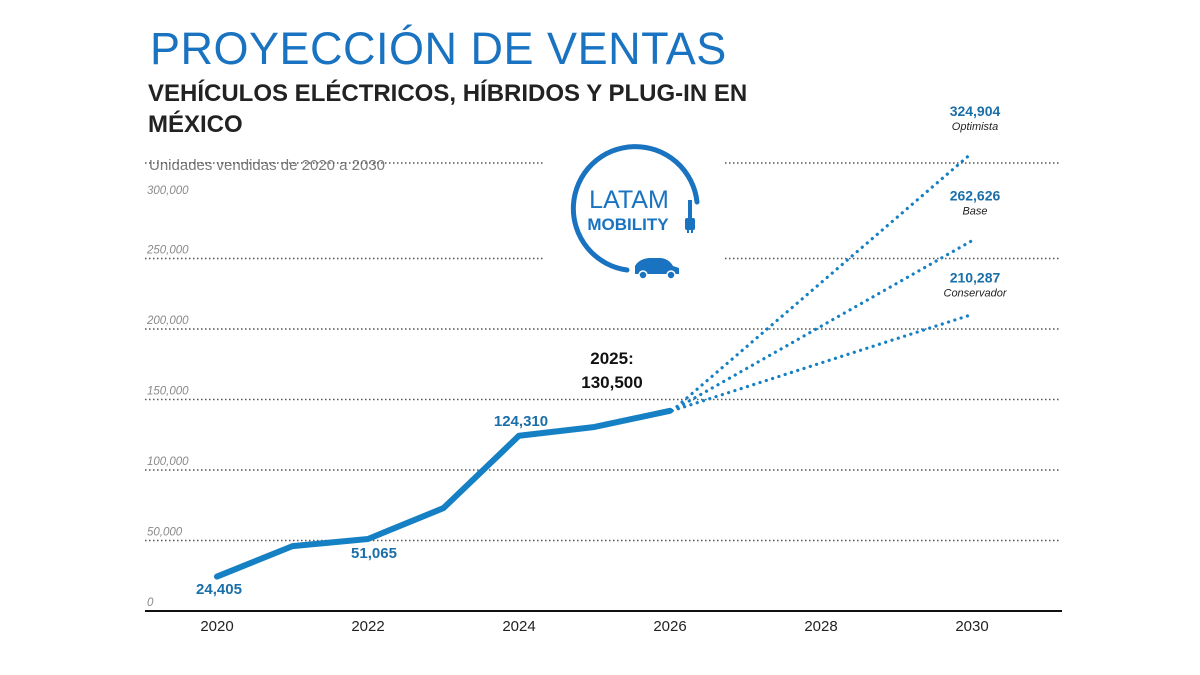 This screenshot has height=675, width=1200. What do you see at coordinates (267, 165) in the screenshot?
I see `units-note: Unidades vendidas de 2020 a 2030` at bounding box center [267, 165].